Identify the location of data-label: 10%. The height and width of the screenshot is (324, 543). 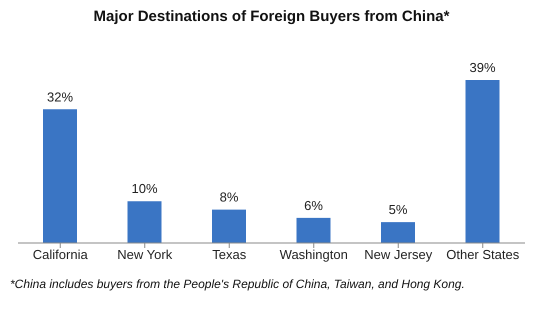
(144, 188).